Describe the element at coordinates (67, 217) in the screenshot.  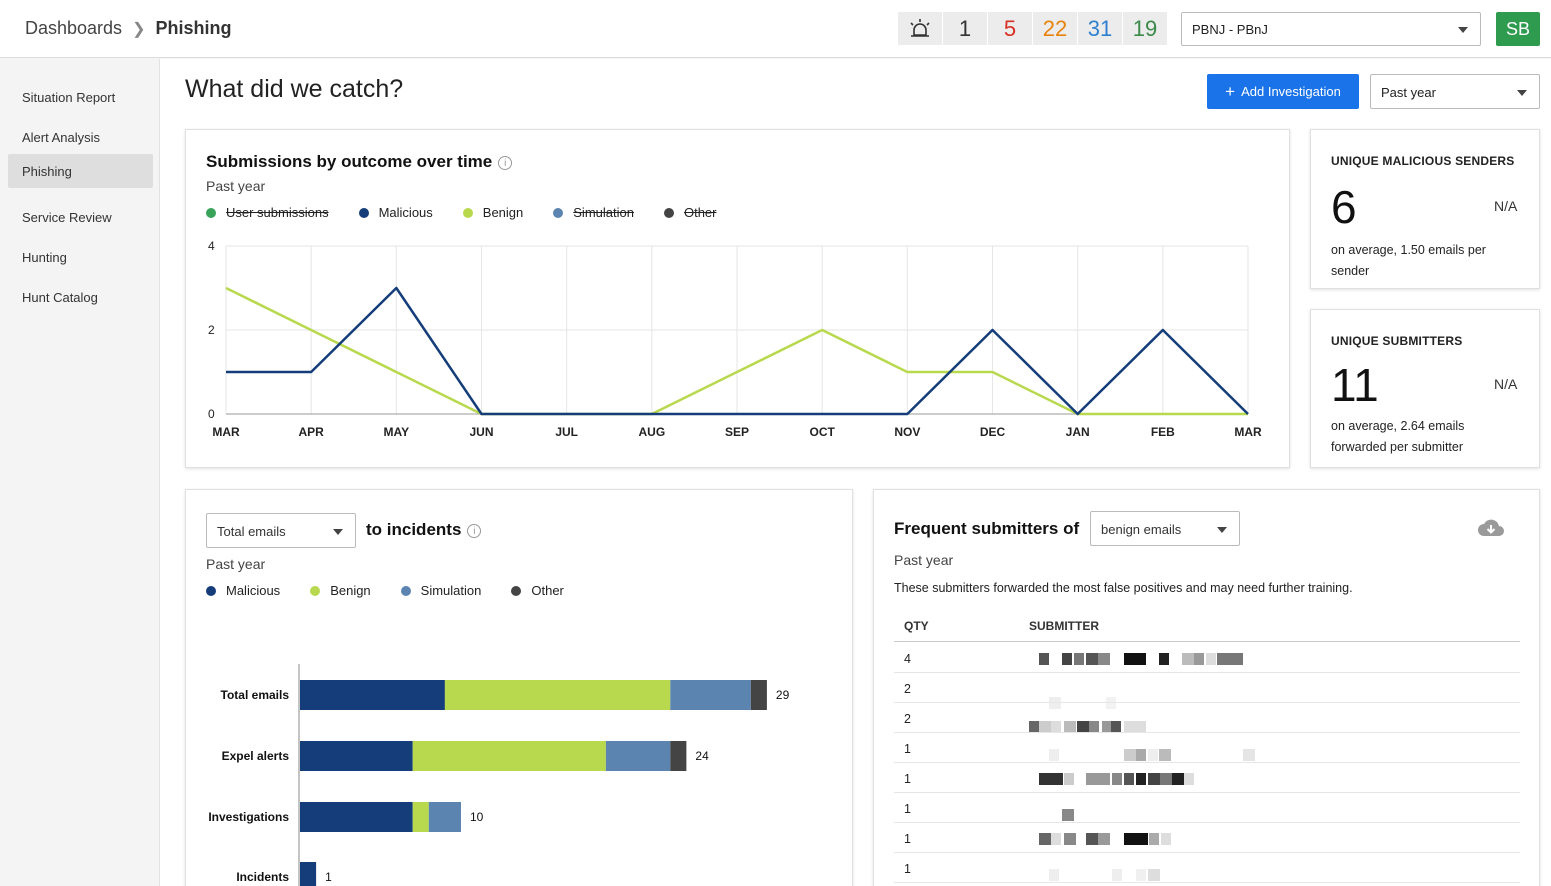
I see `sidebar-item-service-review: Service Review` at that location.